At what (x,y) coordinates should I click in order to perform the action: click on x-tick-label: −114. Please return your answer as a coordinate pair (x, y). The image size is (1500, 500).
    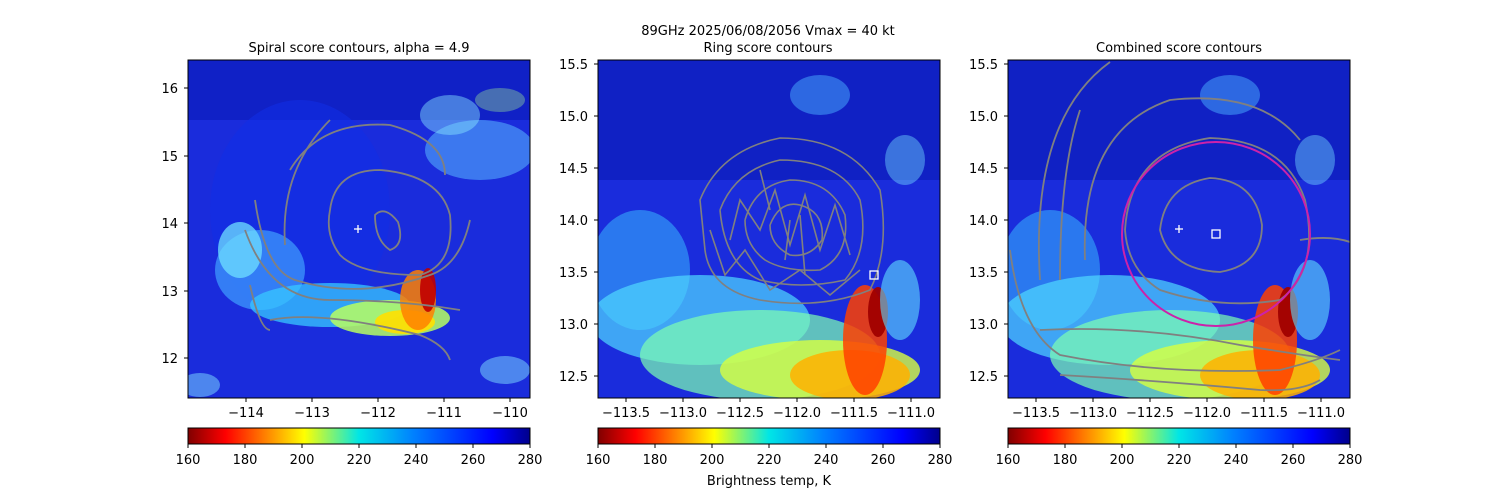
    Looking at the image, I should click on (246, 413).